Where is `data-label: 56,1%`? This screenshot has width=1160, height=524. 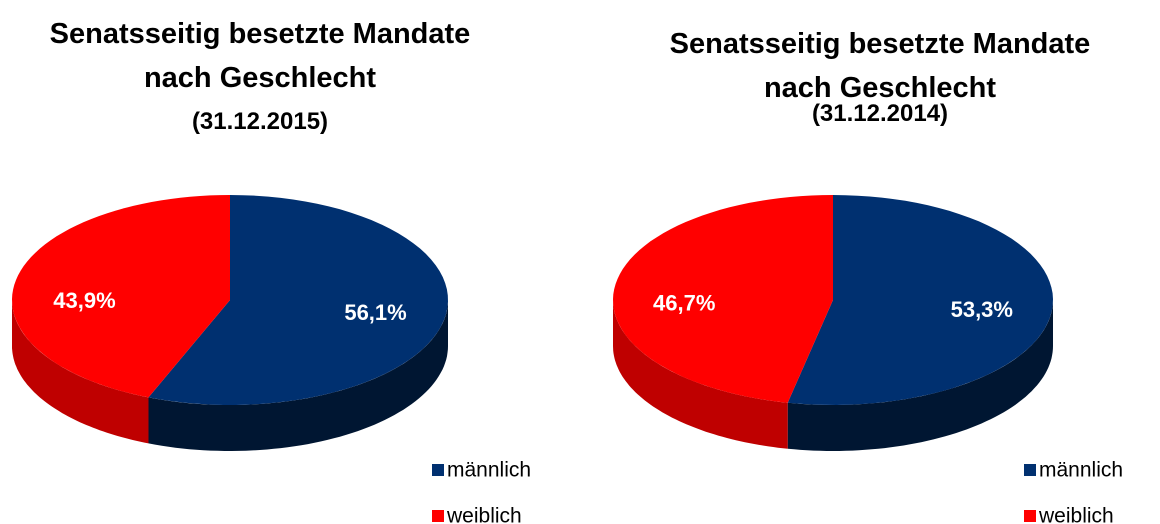
data-label: 56,1% is located at coordinates (375, 312).